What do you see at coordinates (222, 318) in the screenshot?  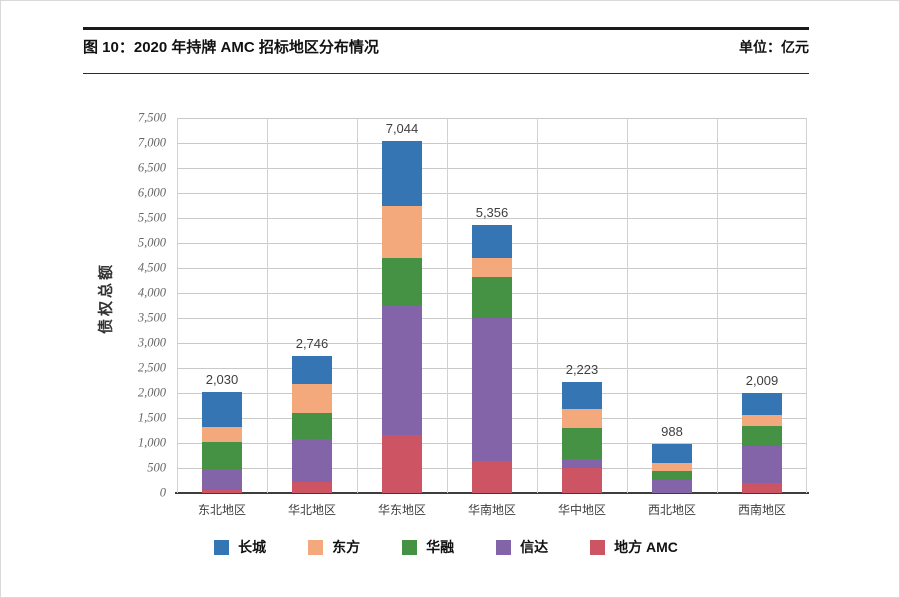 I see `bar-column: 2,030 东北地区` at bounding box center [222, 318].